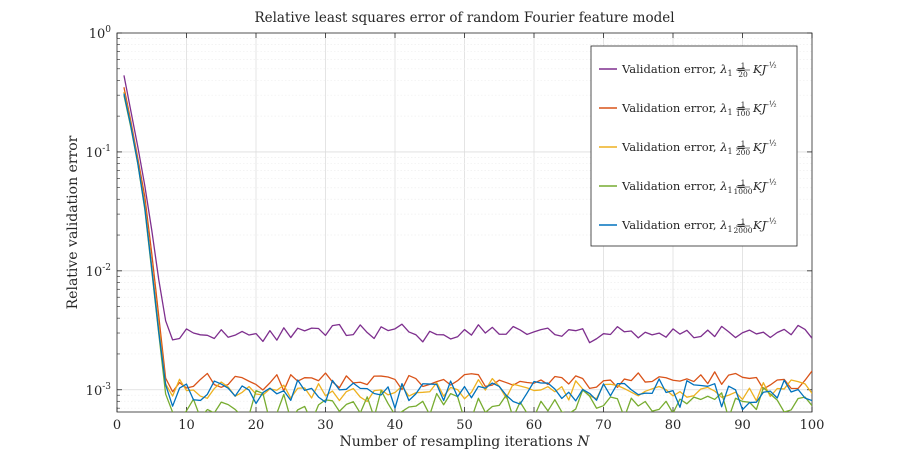  I want to click on legend-entry-1000: Validation error, λ1 =, so click(683, 187).